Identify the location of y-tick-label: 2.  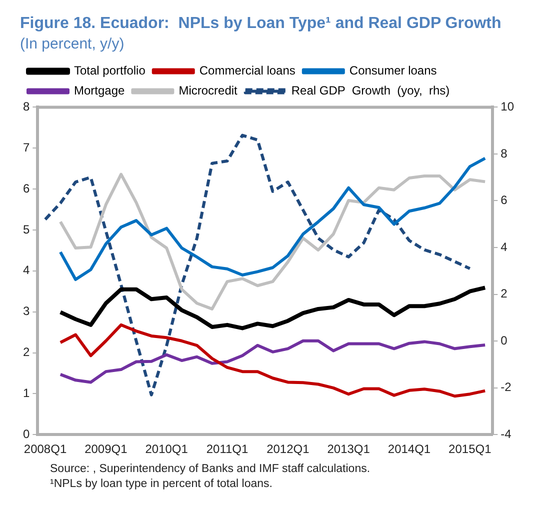
(26, 352).